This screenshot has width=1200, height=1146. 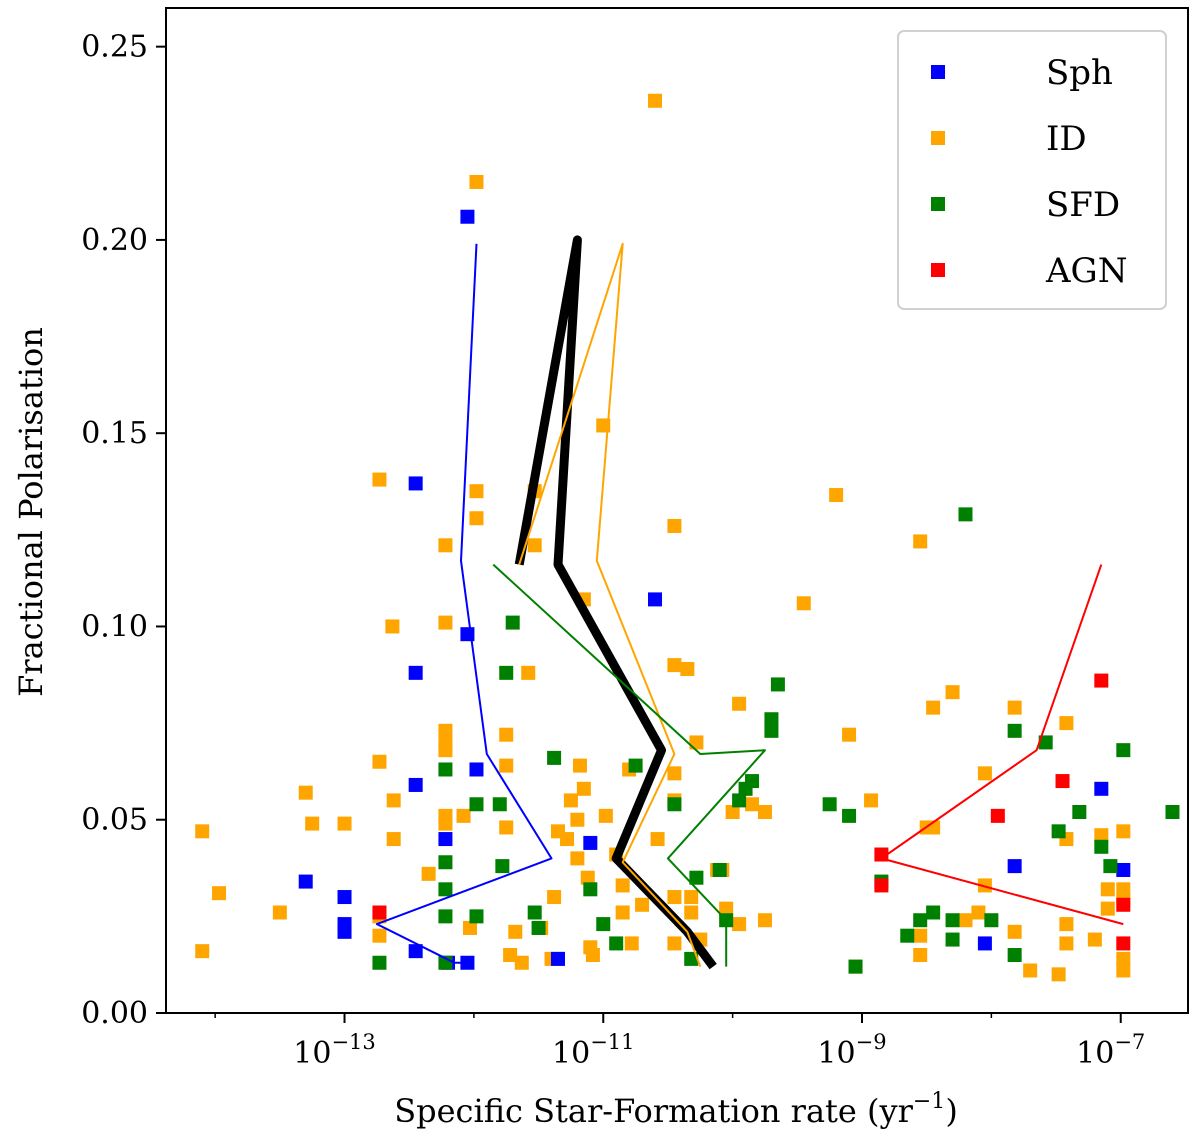 I want to click on trend-line-all, so click(x=615, y=602).